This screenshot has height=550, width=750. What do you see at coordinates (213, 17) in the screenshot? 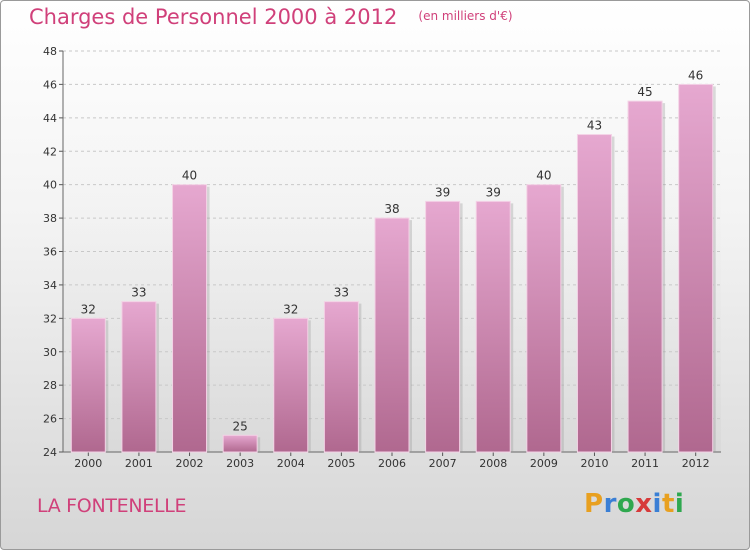
I see `chart-title: Charges de Personnel 2000 à 2012` at bounding box center [213, 17].